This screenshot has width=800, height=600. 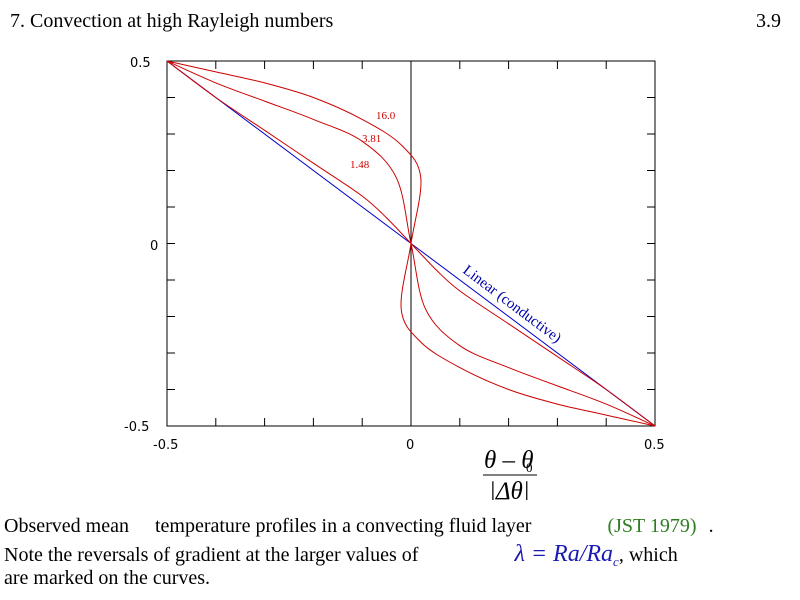 I want to click on slide-title: 7. Convection at high Rayleigh numbers, so click(x=172, y=21).